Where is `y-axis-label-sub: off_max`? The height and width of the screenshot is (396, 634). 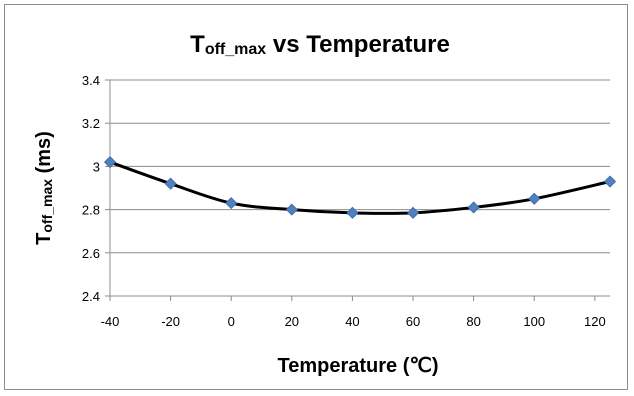
y-axis-label-sub: off_max is located at coordinates (47, 206).